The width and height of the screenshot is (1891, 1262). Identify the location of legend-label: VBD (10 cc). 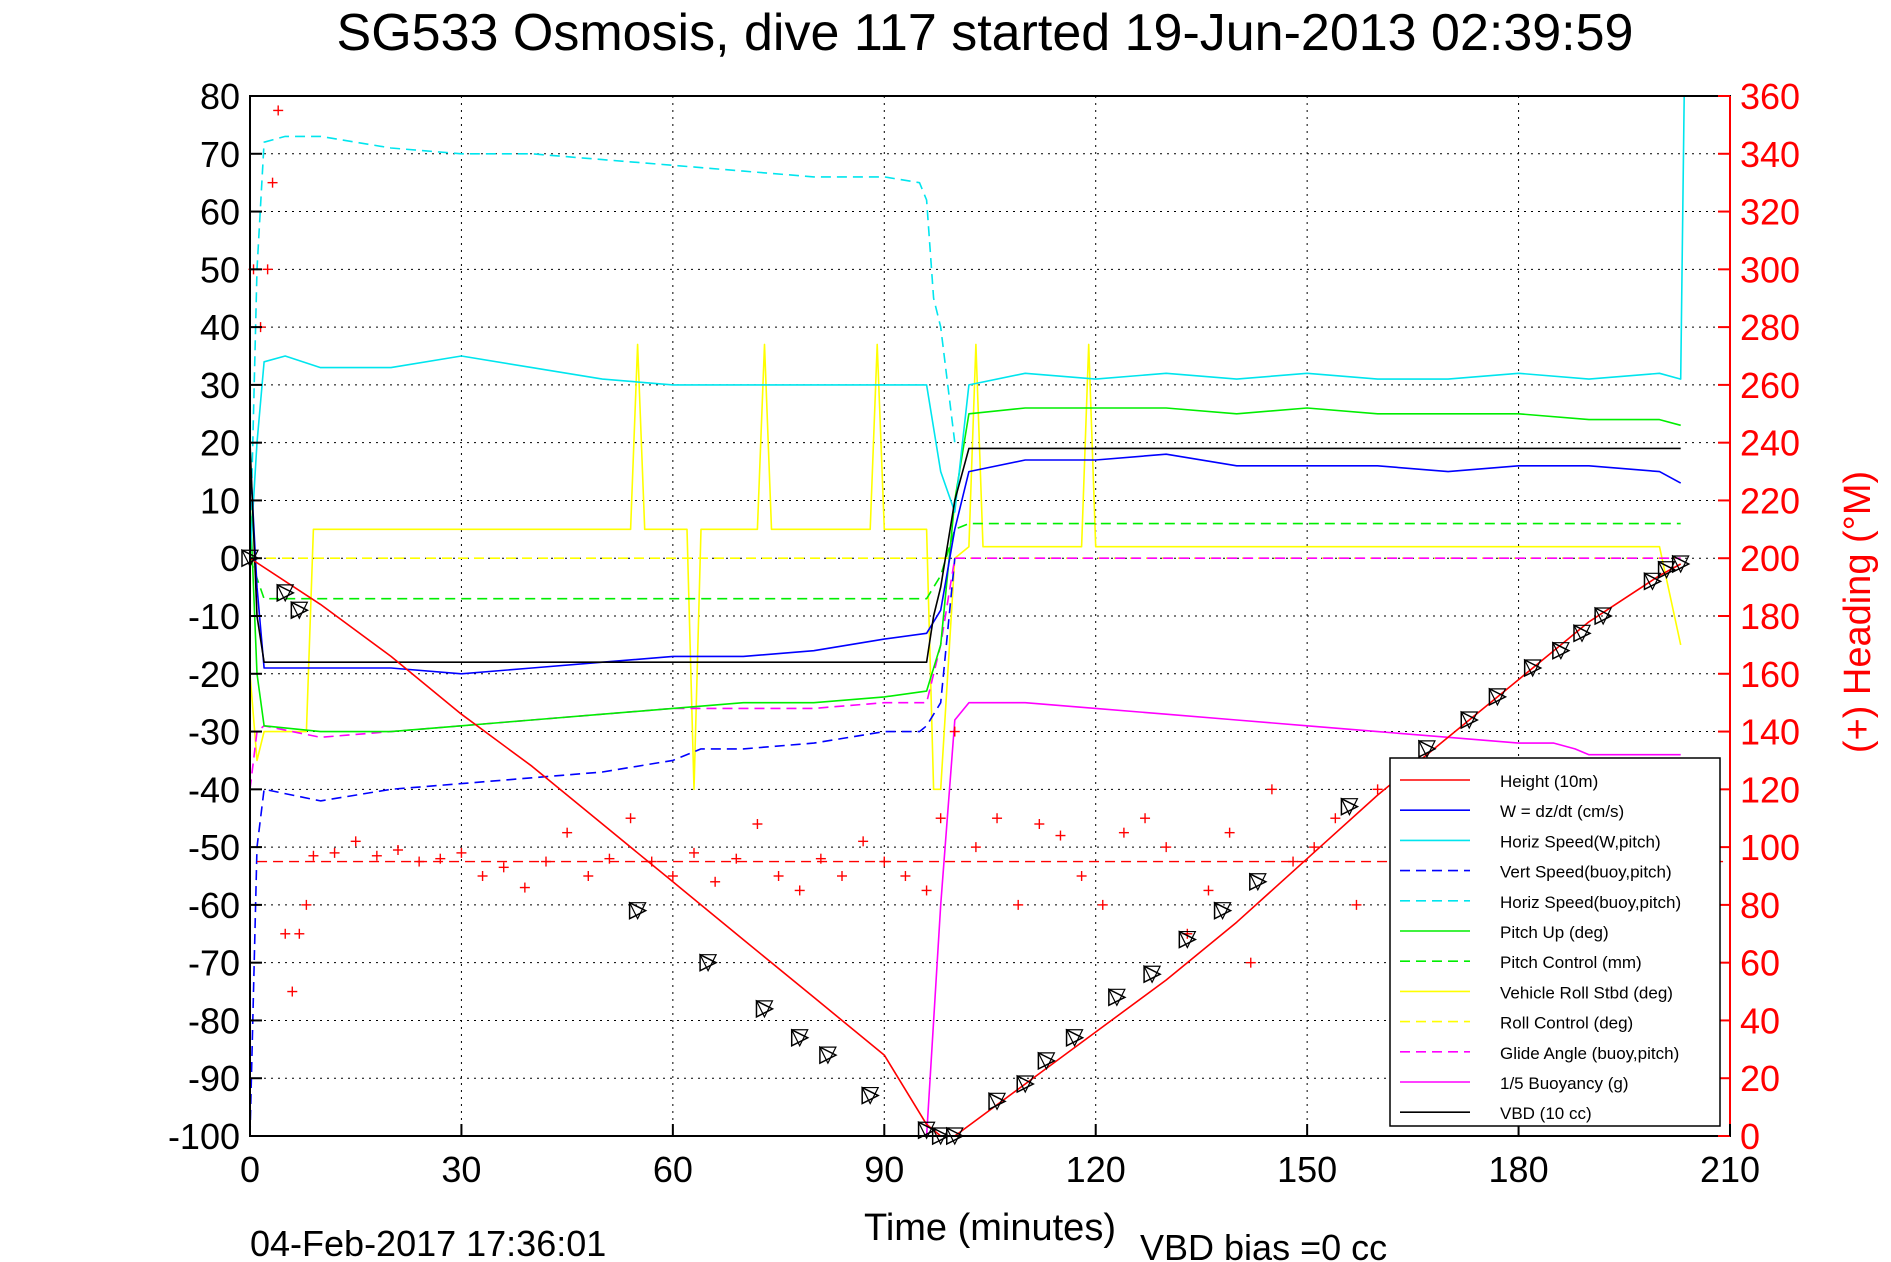
(1546, 1113).